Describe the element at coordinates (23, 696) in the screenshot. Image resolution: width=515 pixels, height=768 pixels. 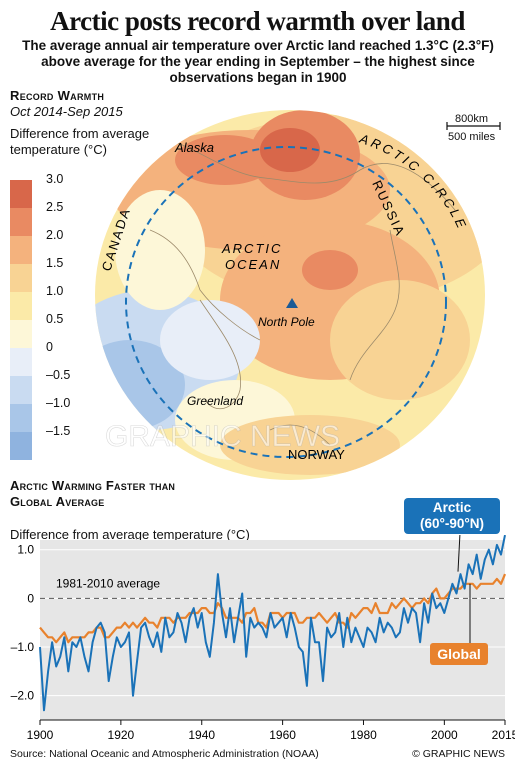
I see `y-tick-label: –2.0` at that location.